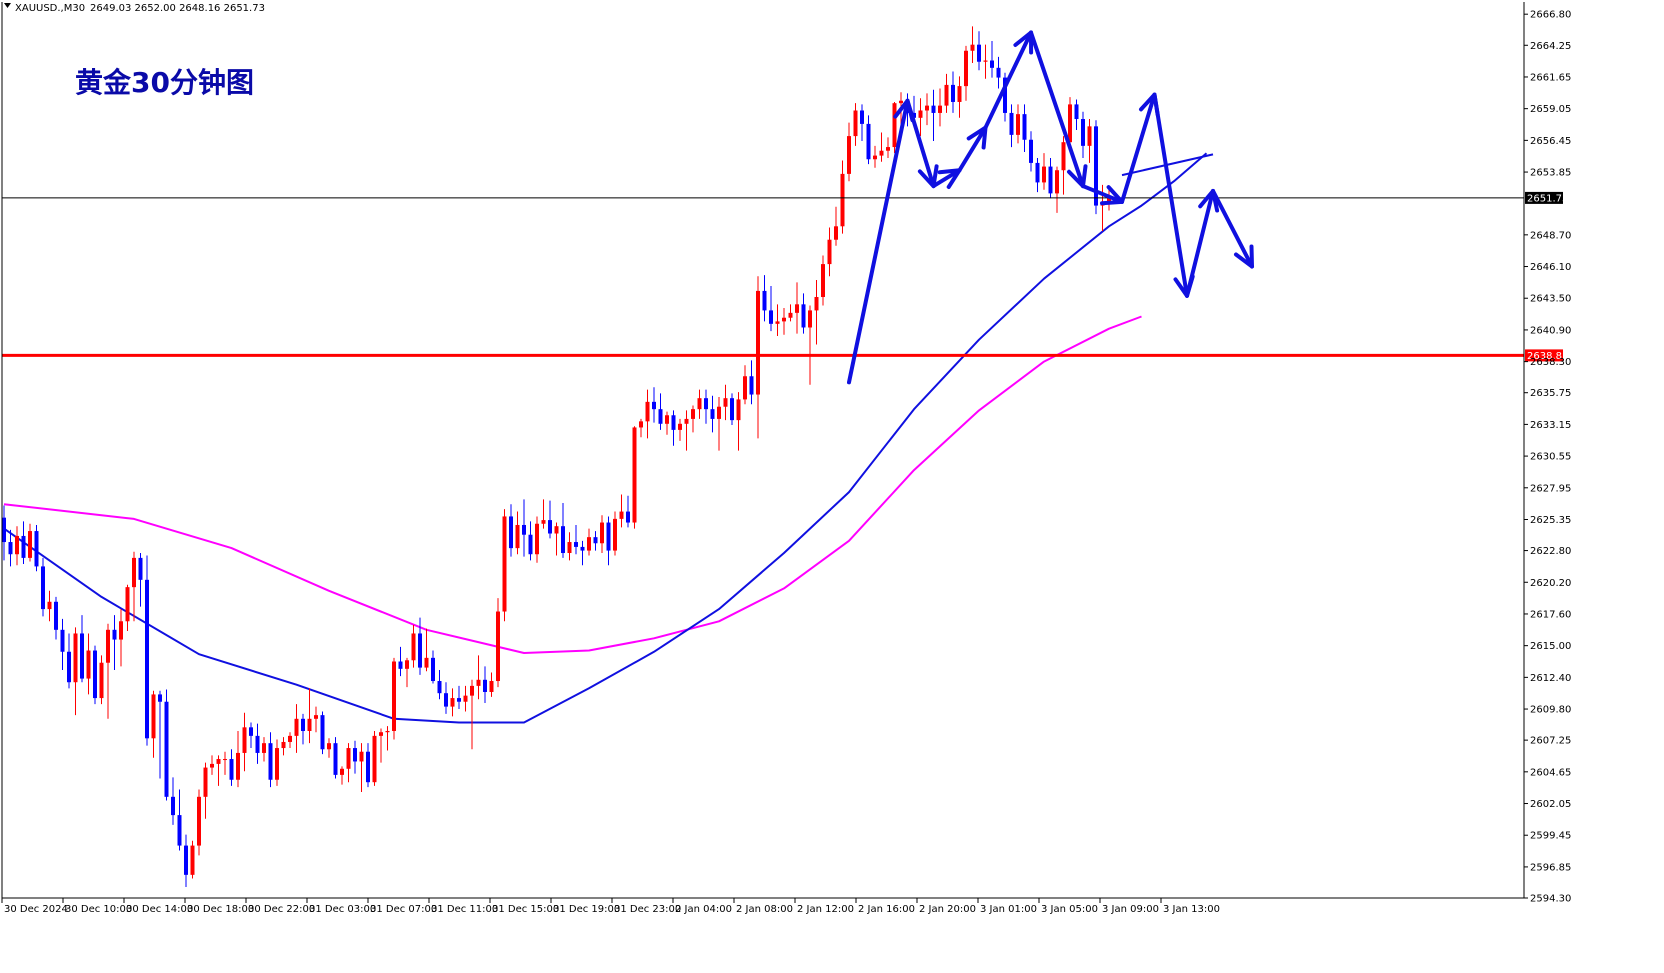  I want to click on y-tick-label: 2633.15, so click(1550, 425).